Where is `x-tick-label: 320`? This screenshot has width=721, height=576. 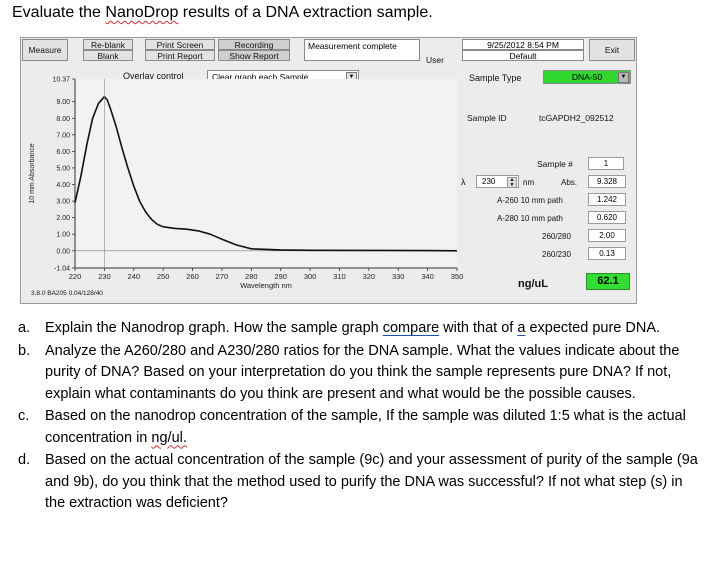
x-tick-label: 320 is located at coordinates (369, 276).